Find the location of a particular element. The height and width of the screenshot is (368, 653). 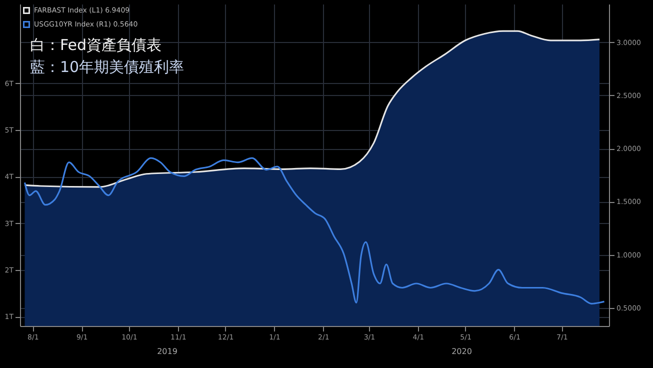

text: 2019 is located at coordinates (167, 351).